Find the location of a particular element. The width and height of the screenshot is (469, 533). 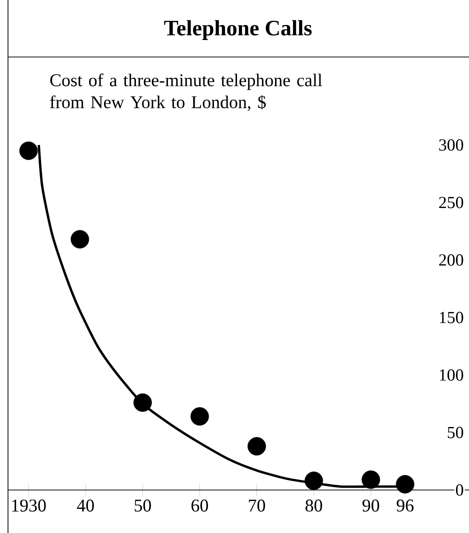

x-tick-label: 96 is located at coordinates (405, 506).